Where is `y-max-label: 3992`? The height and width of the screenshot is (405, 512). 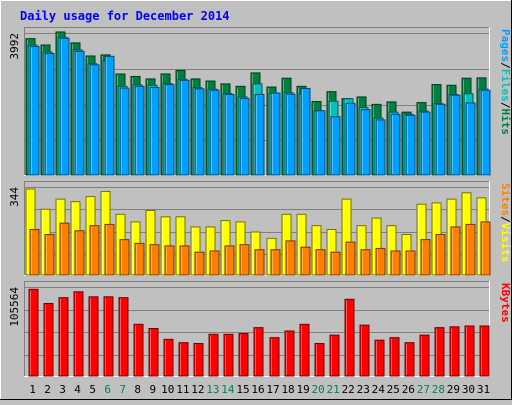 y-max-label: 3992 is located at coordinates (14, 46).